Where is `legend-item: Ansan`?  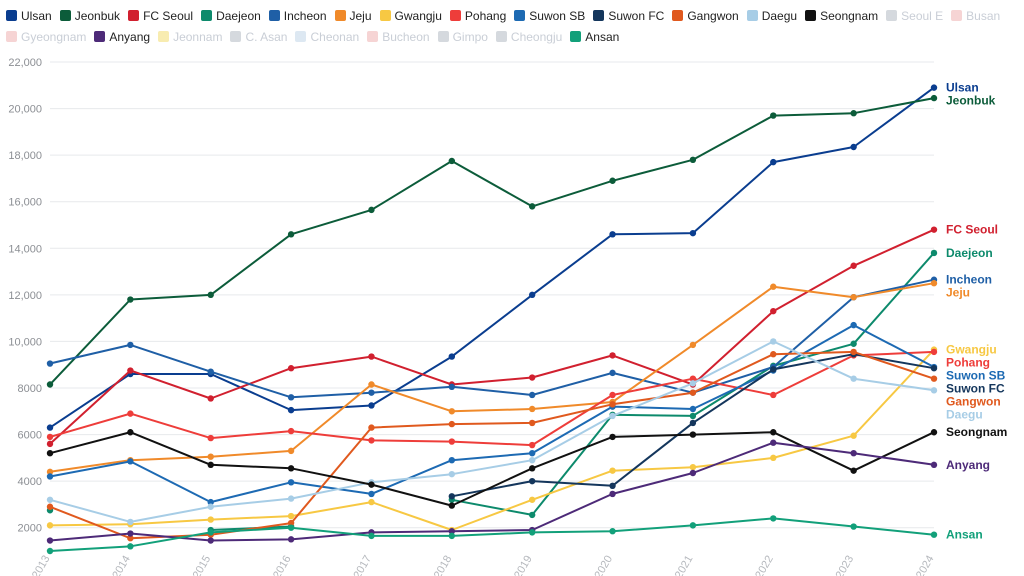 legend-item: Ansan is located at coordinates (594, 36).